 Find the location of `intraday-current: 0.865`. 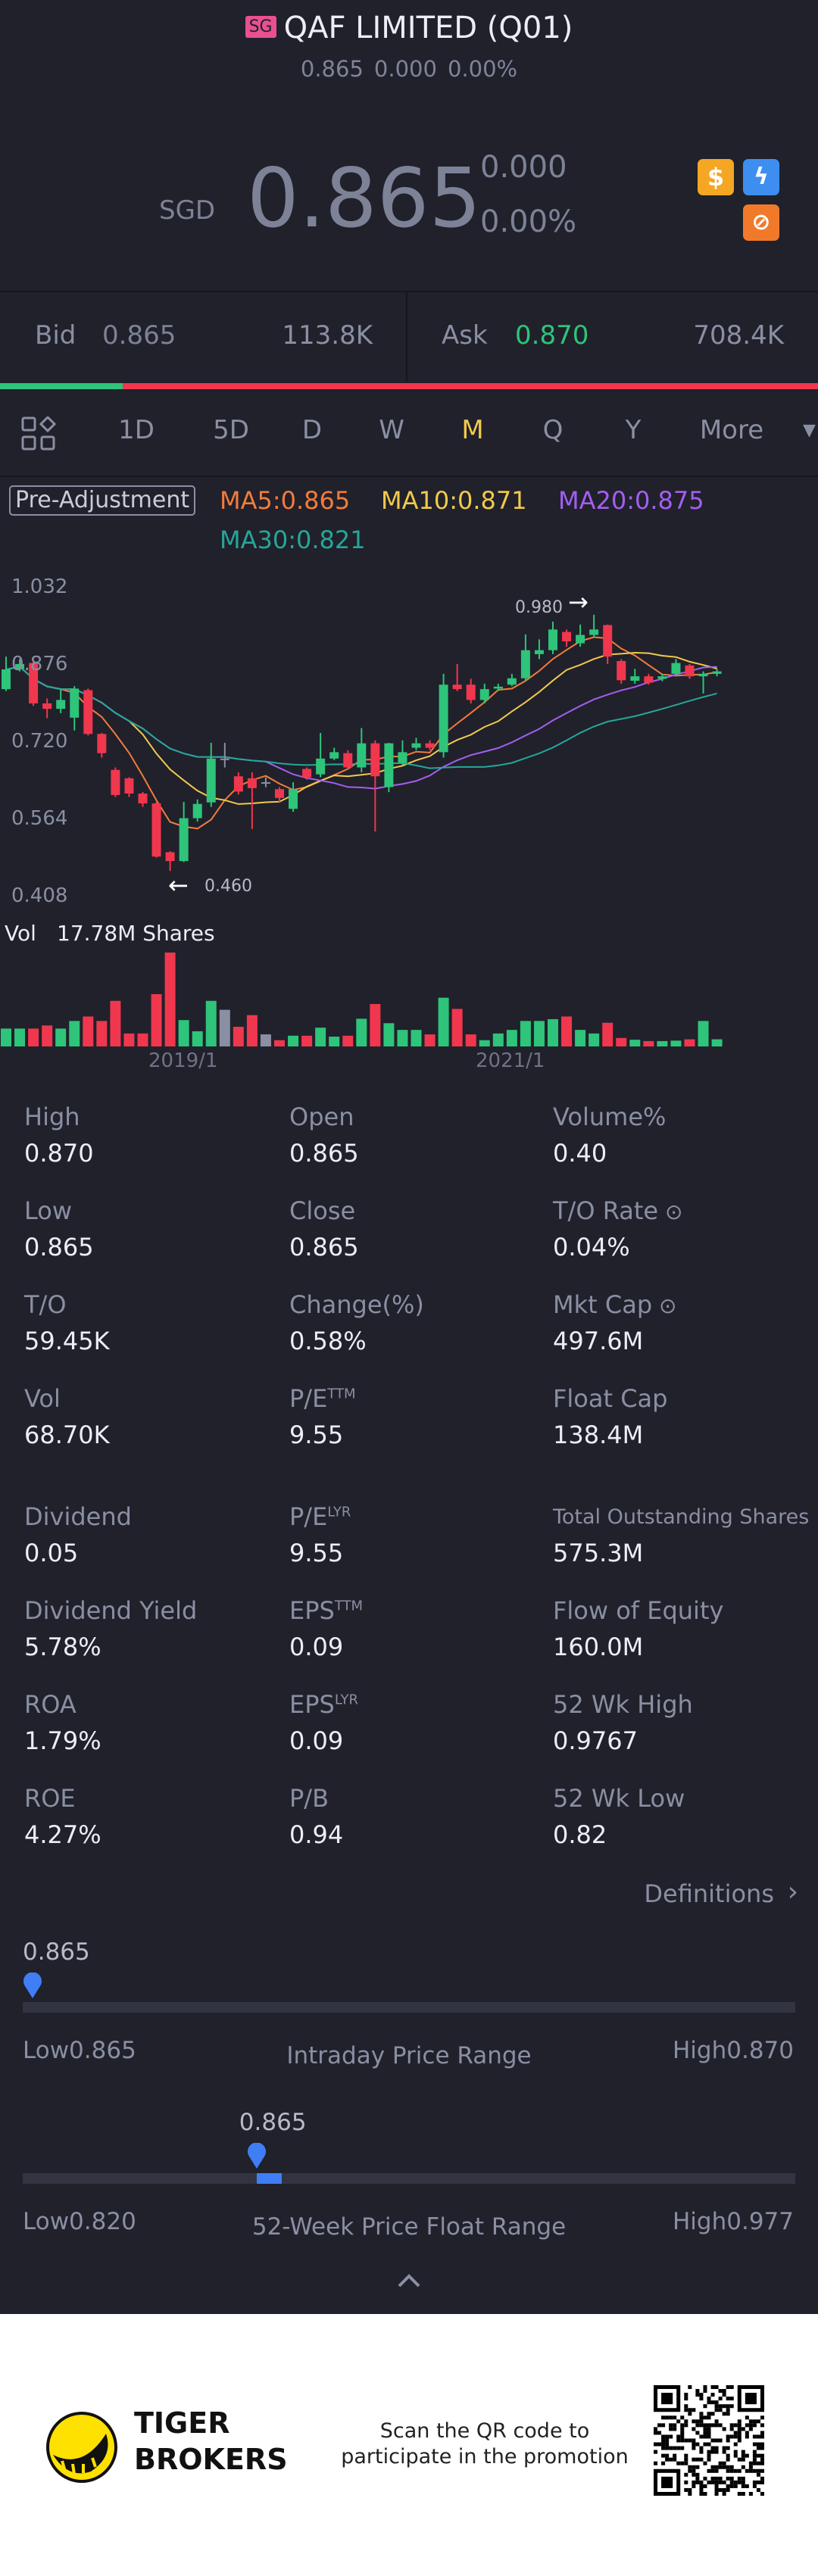

intraday-current: 0.865 is located at coordinates (57, 1952).